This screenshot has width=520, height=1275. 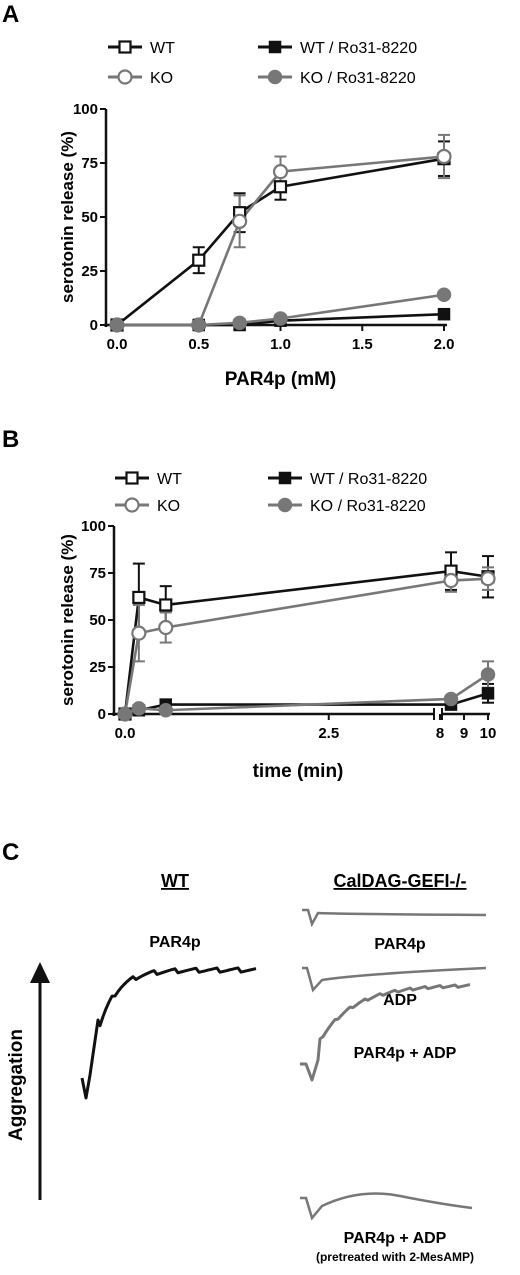 I want to click on aggregation-axis-arrowhead, so click(x=40, y=972).